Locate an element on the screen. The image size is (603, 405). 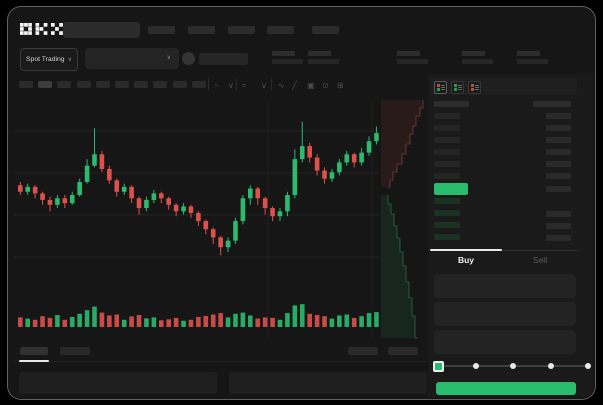
orderbook-header-amount is located at coordinates (552, 104).